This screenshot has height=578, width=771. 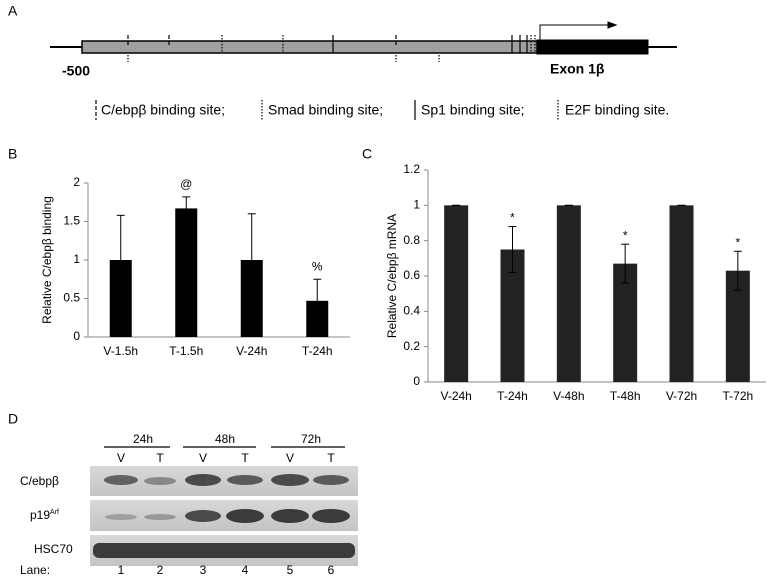 What do you see at coordinates (47, 260) in the screenshot?
I see `y-axis-label: Relative C/ebpβ binding` at bounding box center [47, 260].